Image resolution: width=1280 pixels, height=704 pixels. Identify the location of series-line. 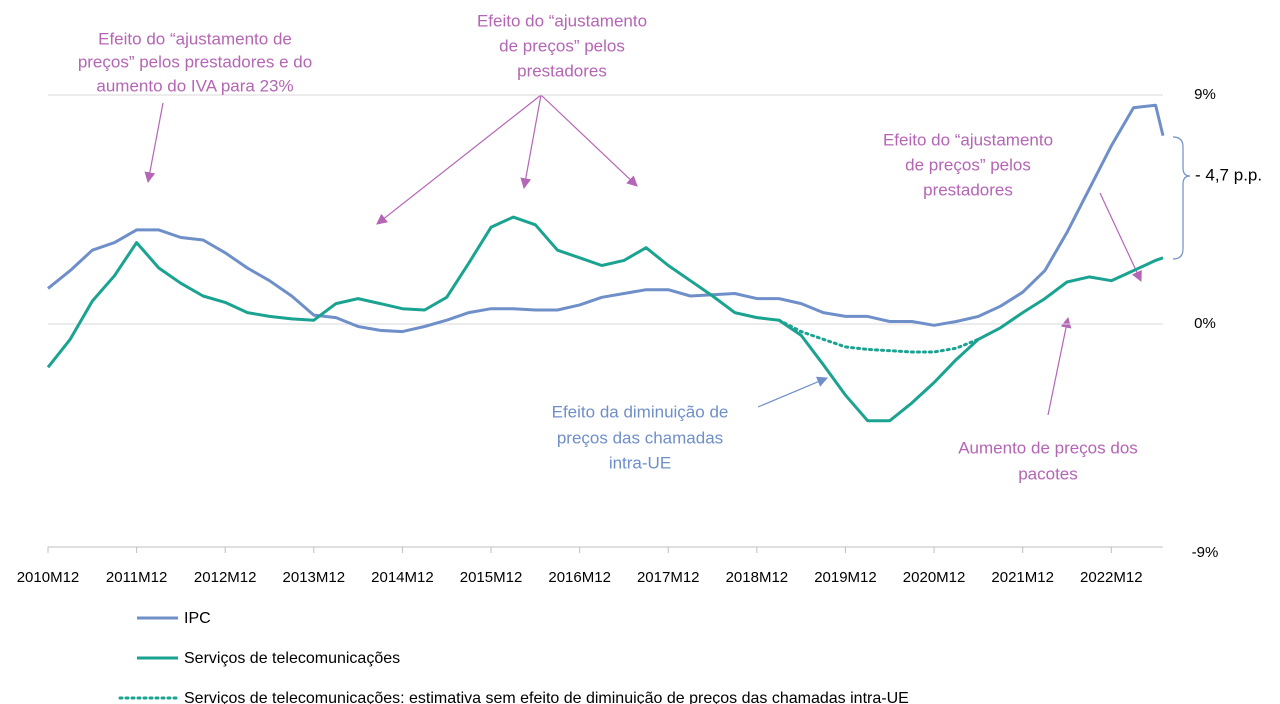
(878, 336).